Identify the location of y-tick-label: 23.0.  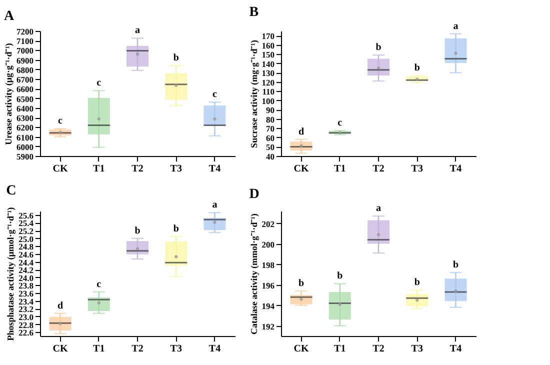
(26, 317).